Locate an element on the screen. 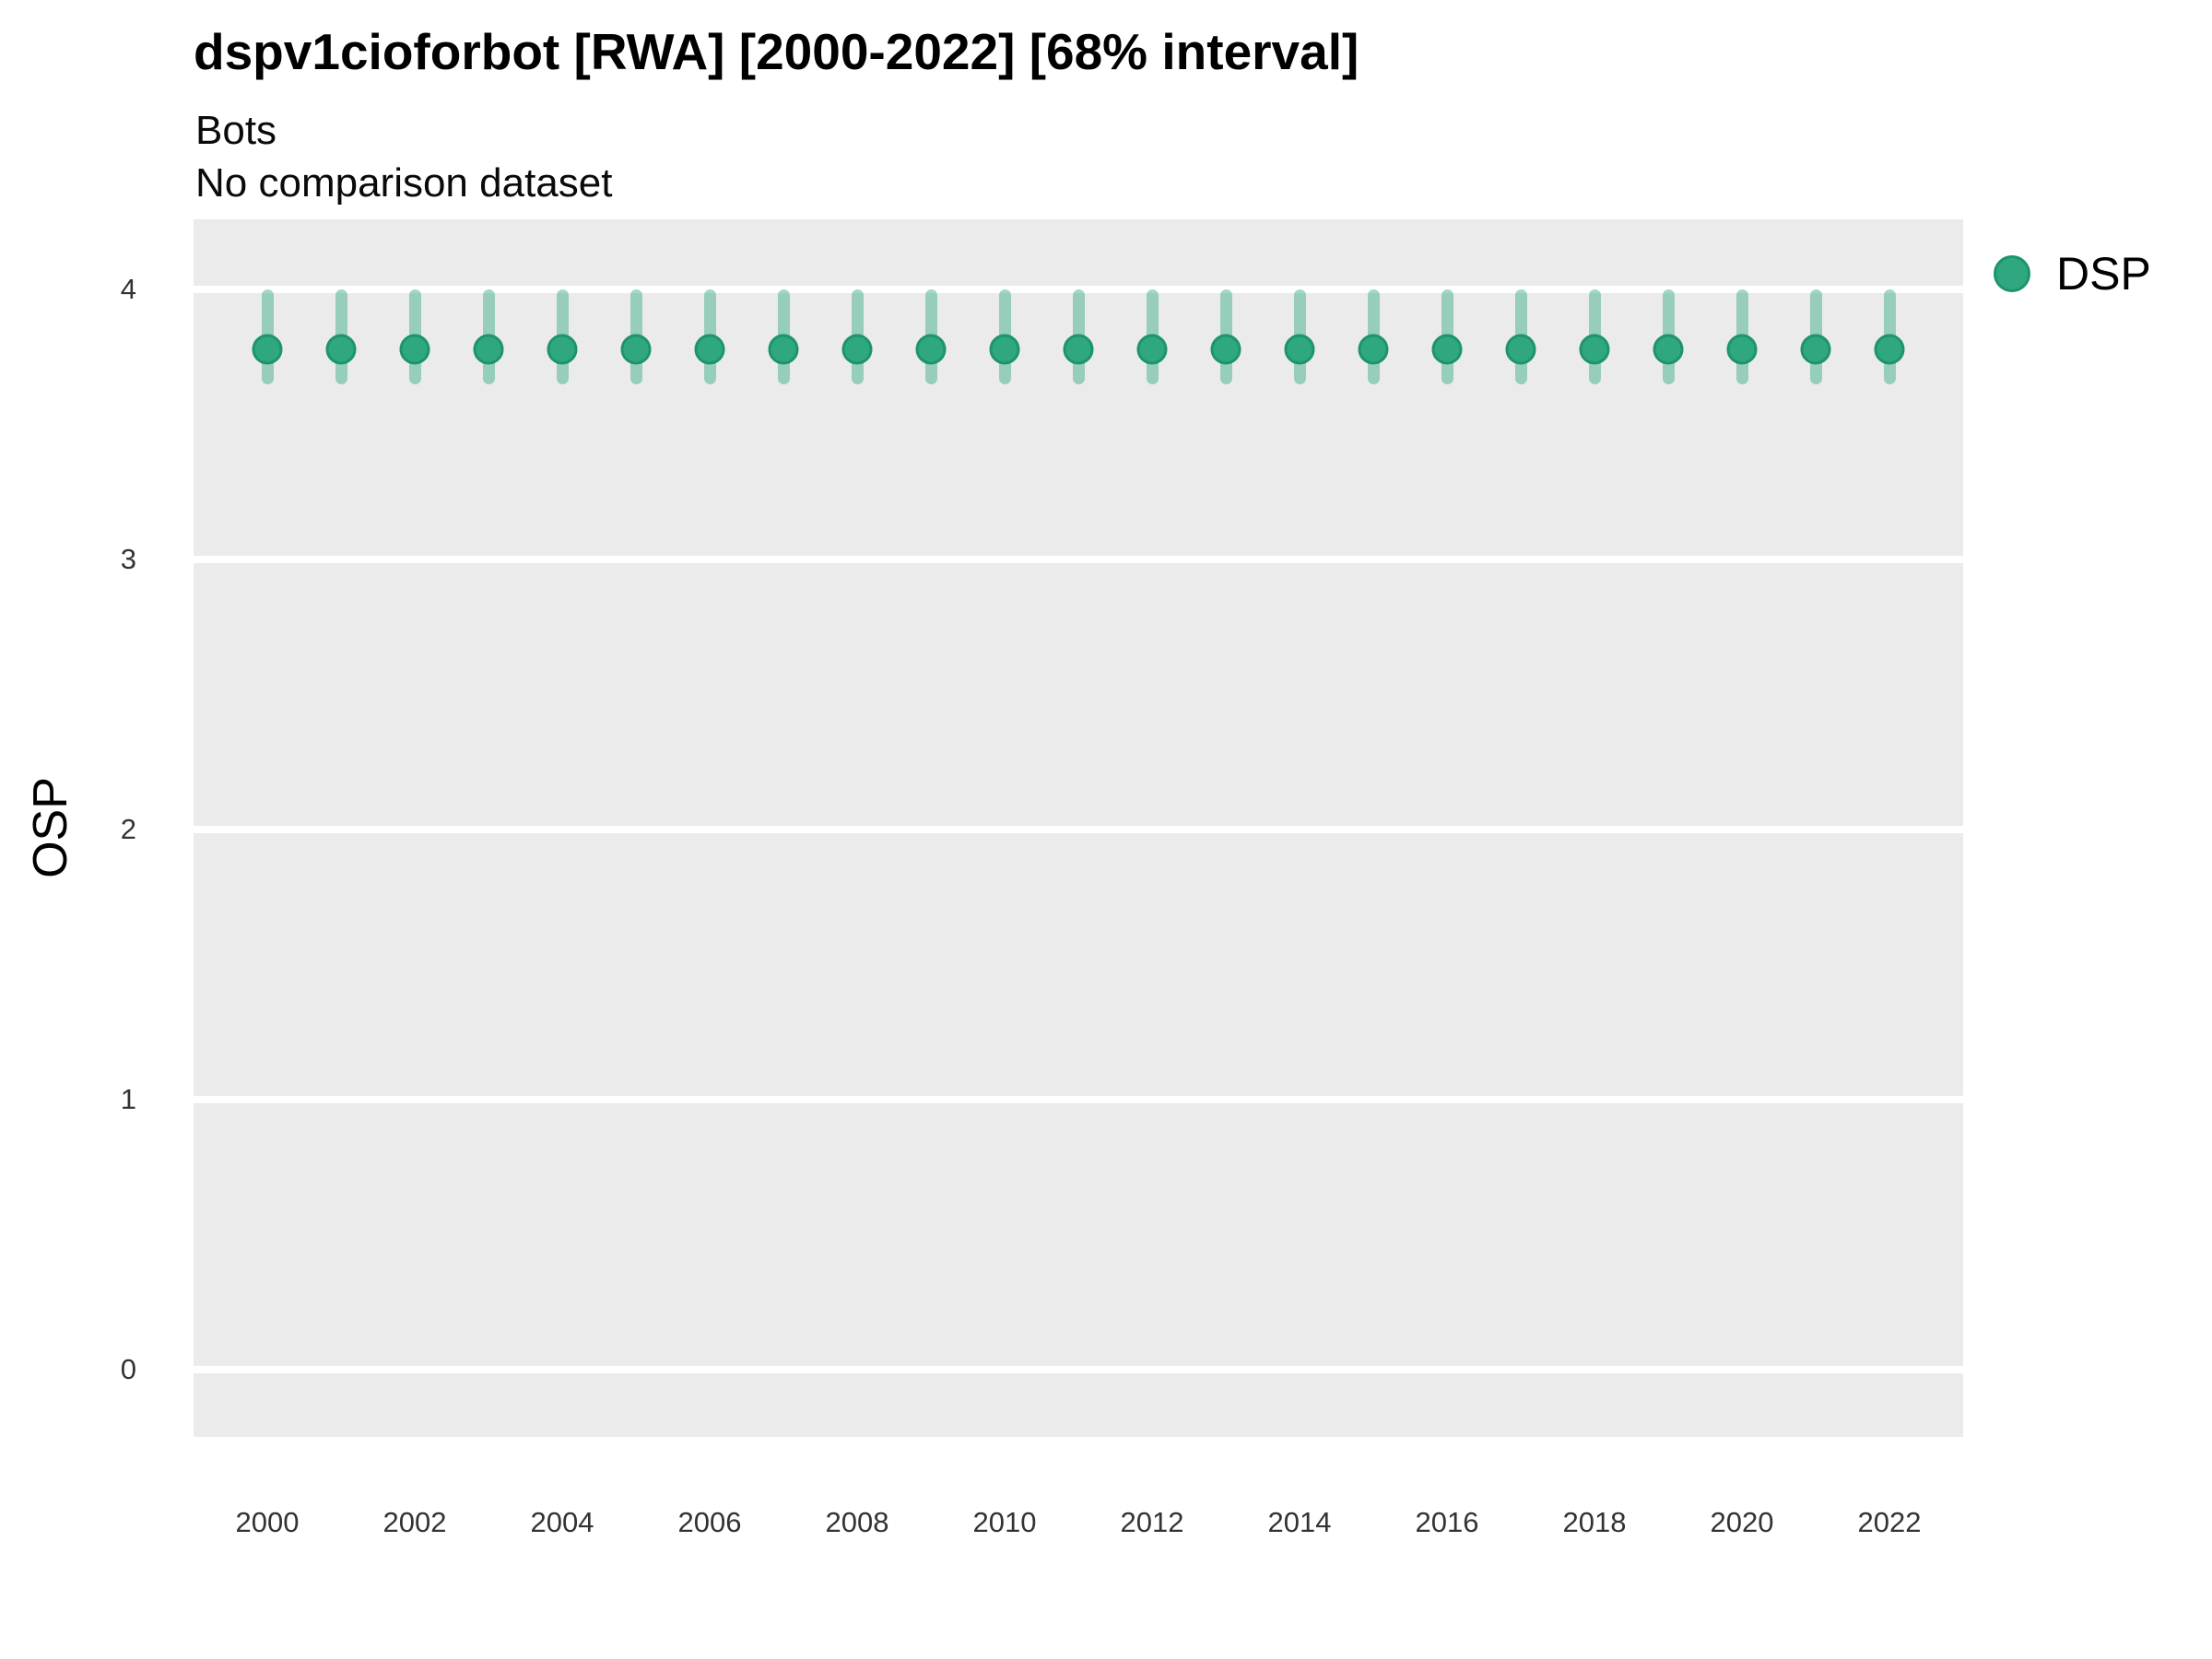 Image resolution: width=2212 pixels, height=1659 pixels. x-tick-label: 2002 is located at coordinates (414, 1522).